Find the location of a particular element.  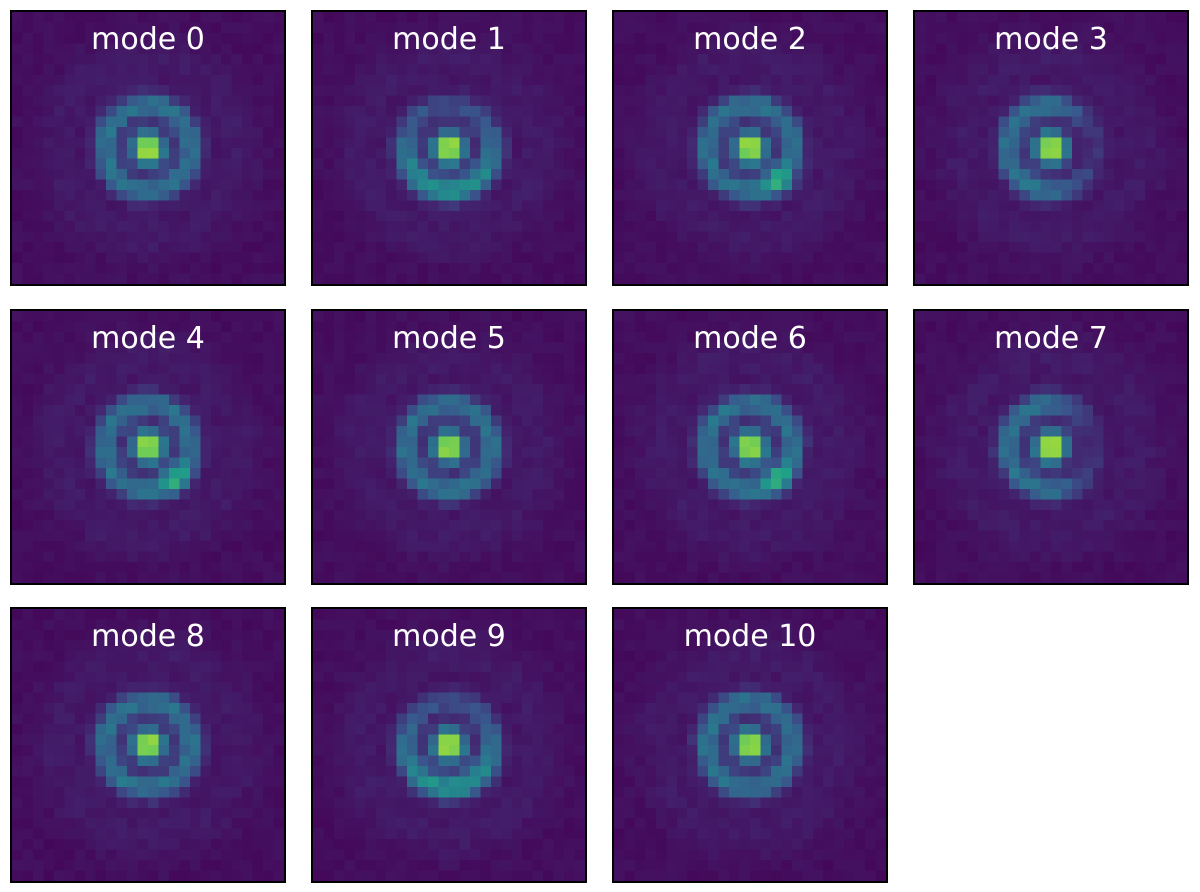

mode-panel: mode 9 is located at coordinates (449, 745).